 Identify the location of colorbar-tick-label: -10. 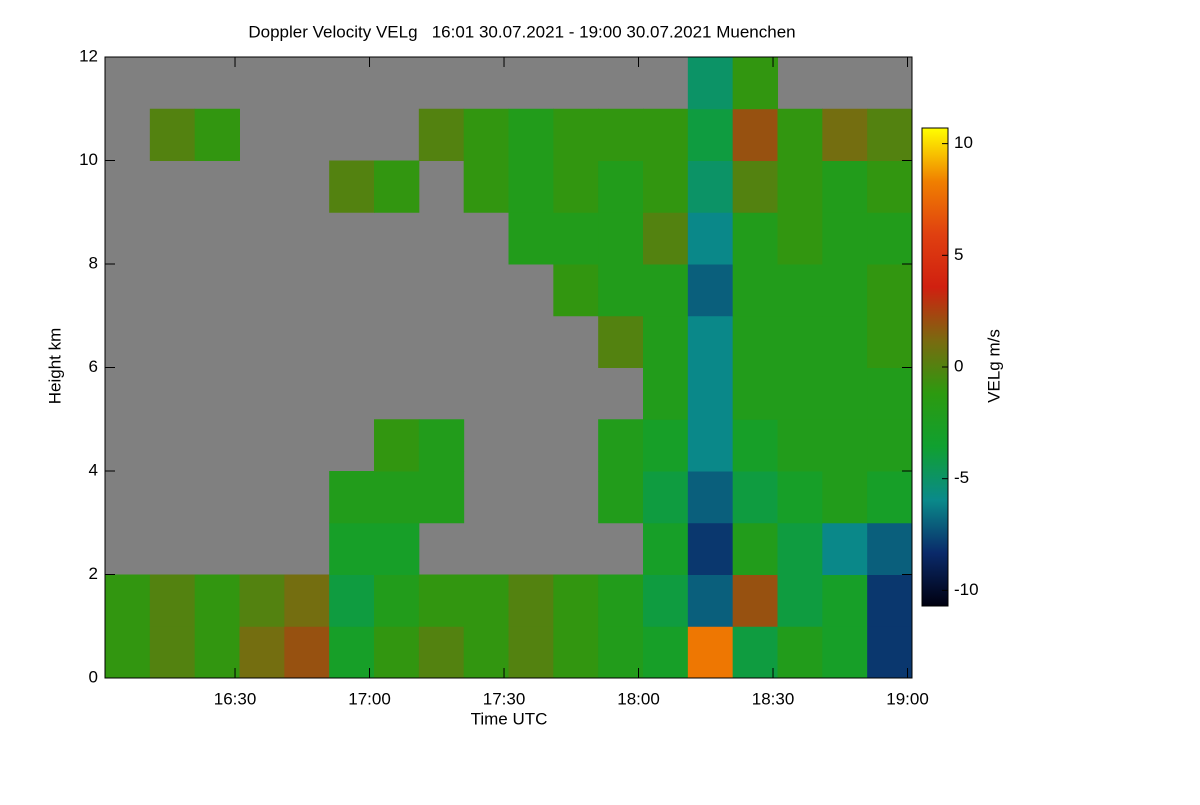
(966, 589).